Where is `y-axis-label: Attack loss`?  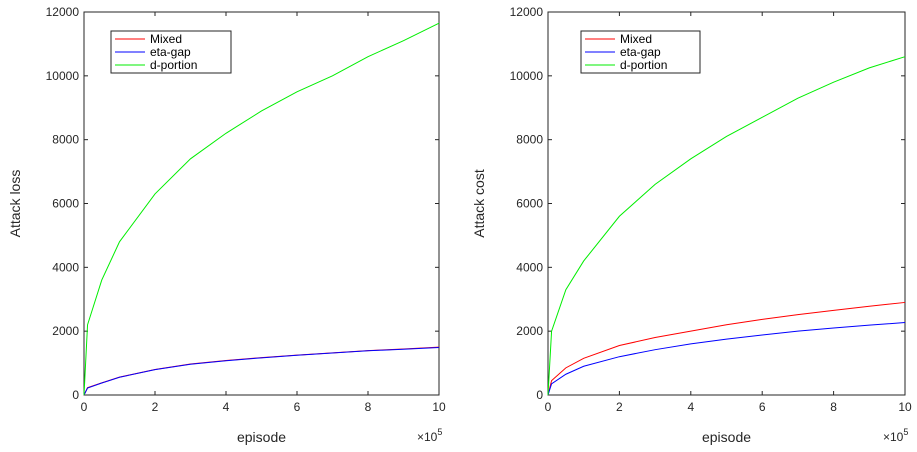 y-axis-label: Attack loss is located at coordinates (15, 204).